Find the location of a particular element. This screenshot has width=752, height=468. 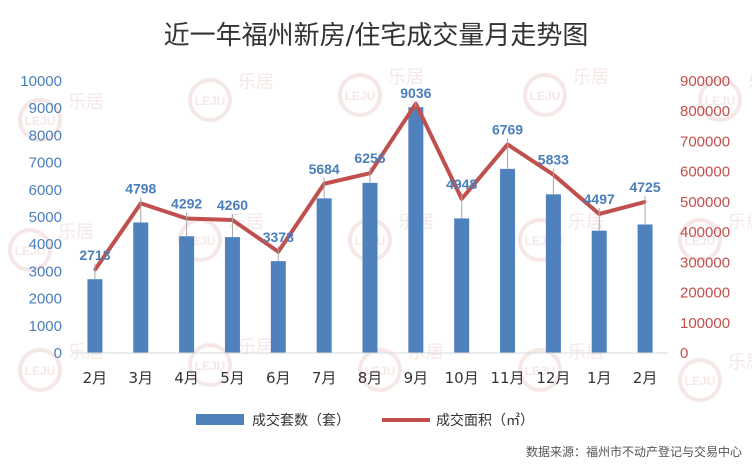

left-axis-tick: 5000 is located at coordinates (45, 217).